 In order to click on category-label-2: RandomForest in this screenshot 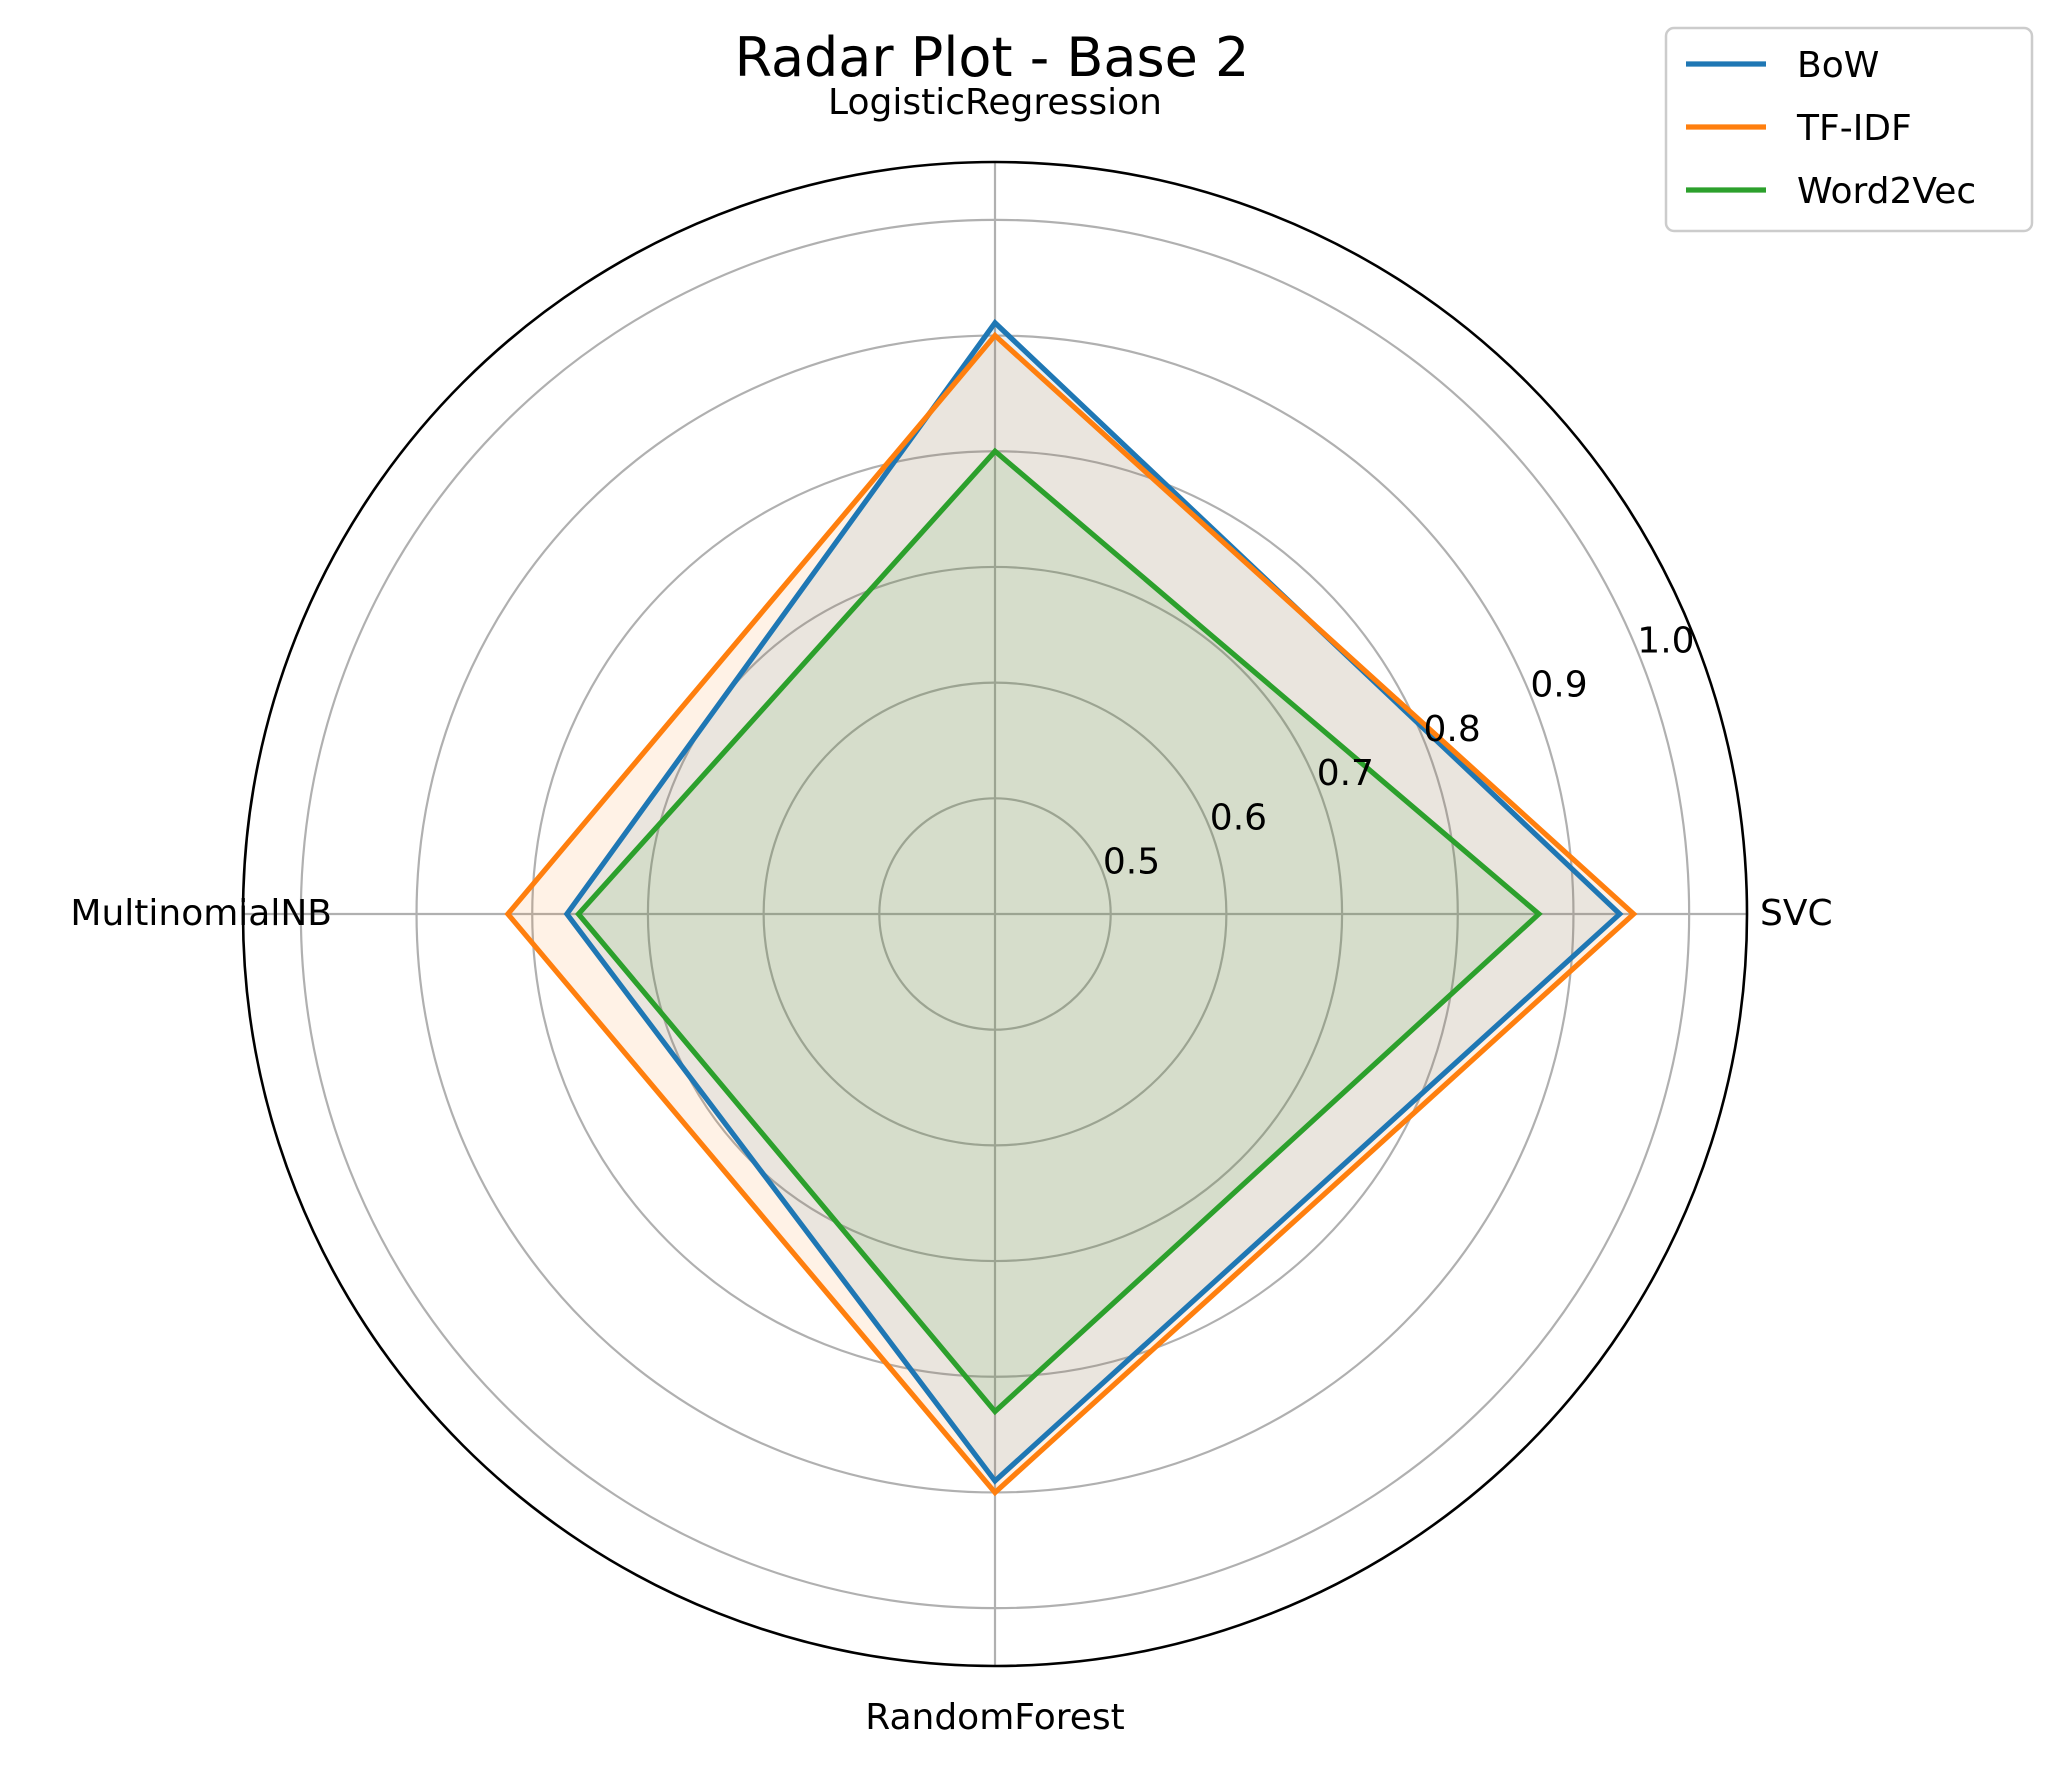, I will do `click(995, 1717)`.